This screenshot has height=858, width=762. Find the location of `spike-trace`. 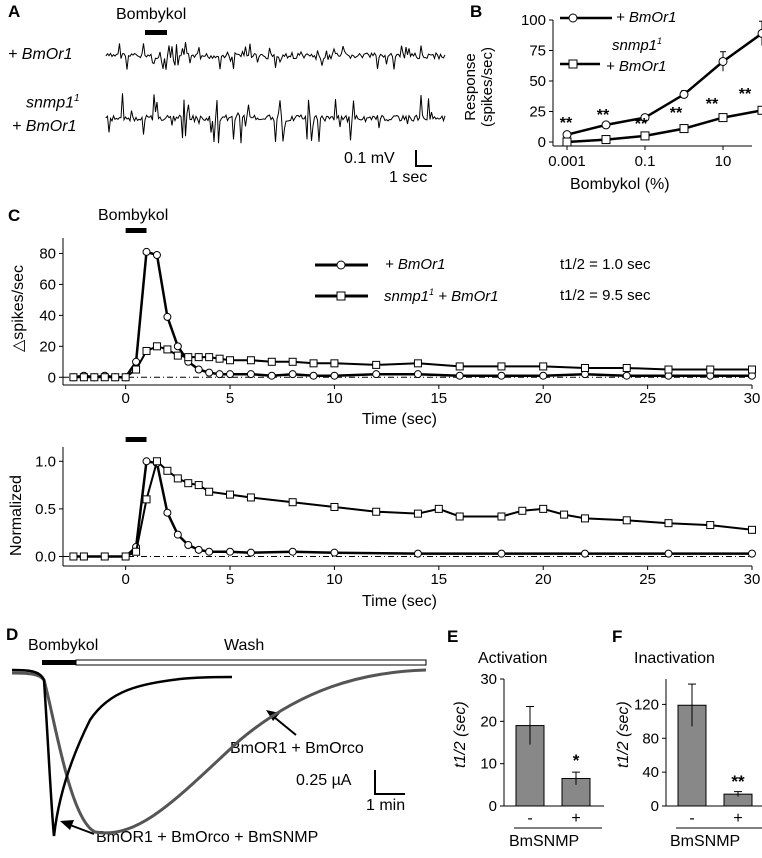

spike-trace is located at coordinates (275, 55).